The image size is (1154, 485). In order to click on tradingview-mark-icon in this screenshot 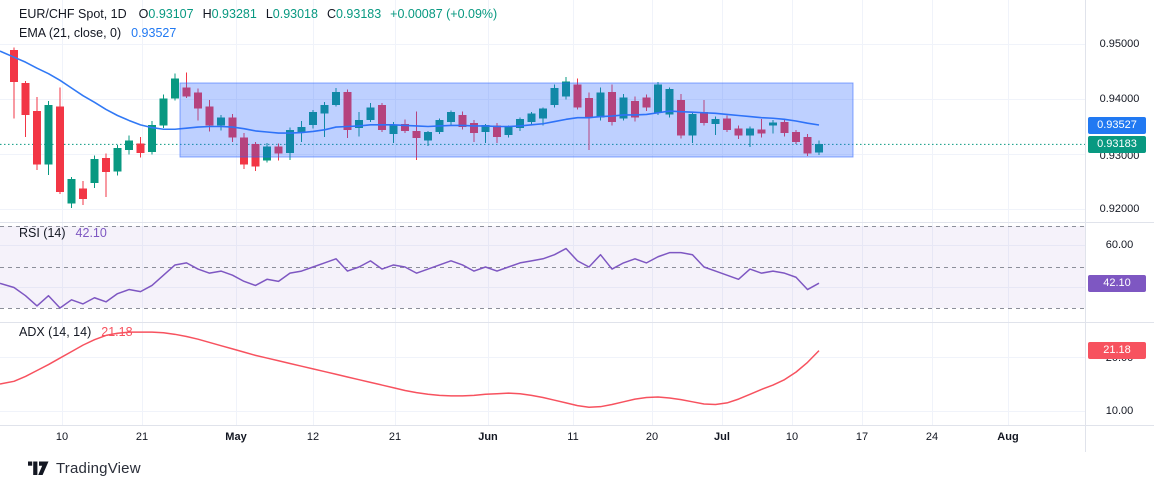, I will do `click(38, 468)`.